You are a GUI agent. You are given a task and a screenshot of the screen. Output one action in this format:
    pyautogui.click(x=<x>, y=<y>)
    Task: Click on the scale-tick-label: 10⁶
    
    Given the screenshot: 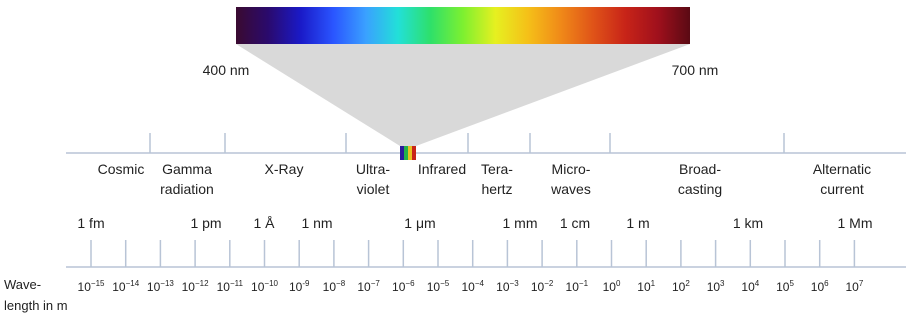 What is the action you would take?
    pyautogui.click(x=820, y=286)
    